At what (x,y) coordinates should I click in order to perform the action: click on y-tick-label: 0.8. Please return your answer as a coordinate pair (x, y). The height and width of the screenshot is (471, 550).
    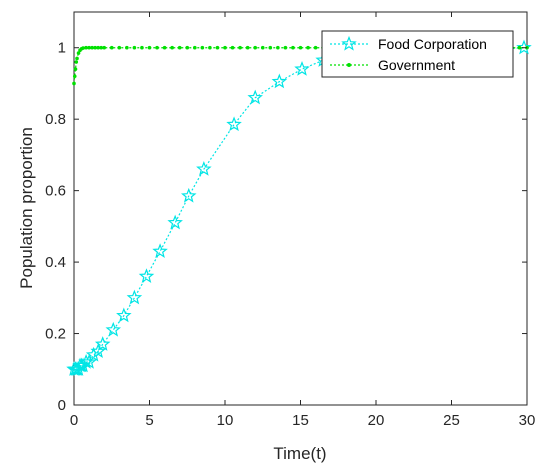
    Looking at the image, I should click on (55, 119).